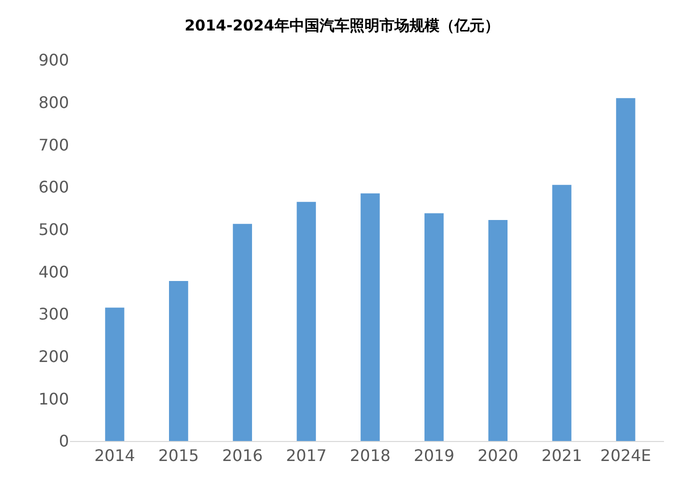  Describe the element at coordinates (53, 187) in the screenshot. I see `y-tick-label: 600` at that location.